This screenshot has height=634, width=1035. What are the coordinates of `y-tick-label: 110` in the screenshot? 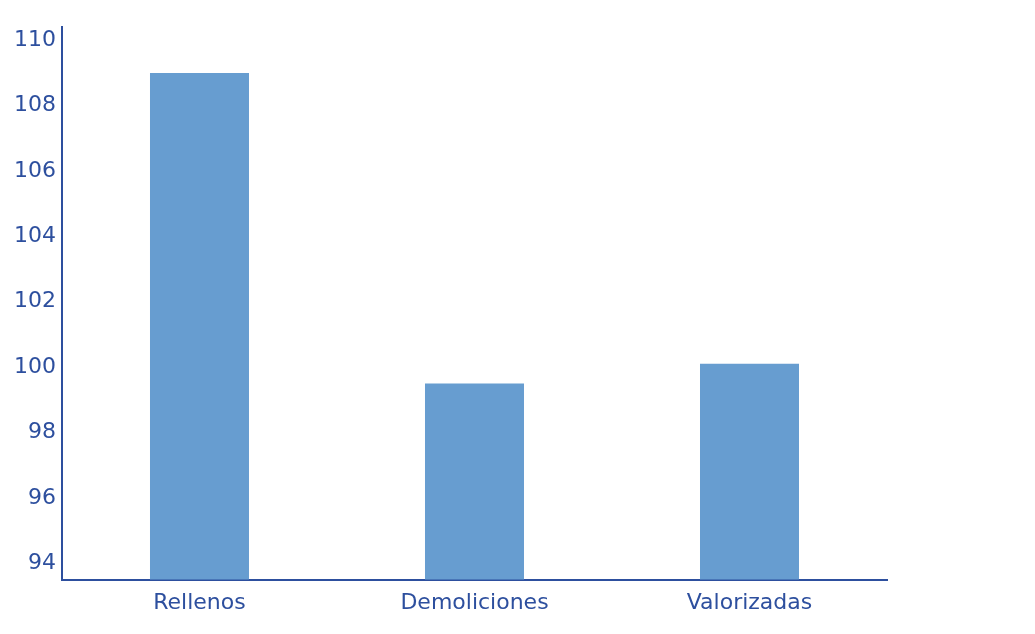 It's located at (34, 38).